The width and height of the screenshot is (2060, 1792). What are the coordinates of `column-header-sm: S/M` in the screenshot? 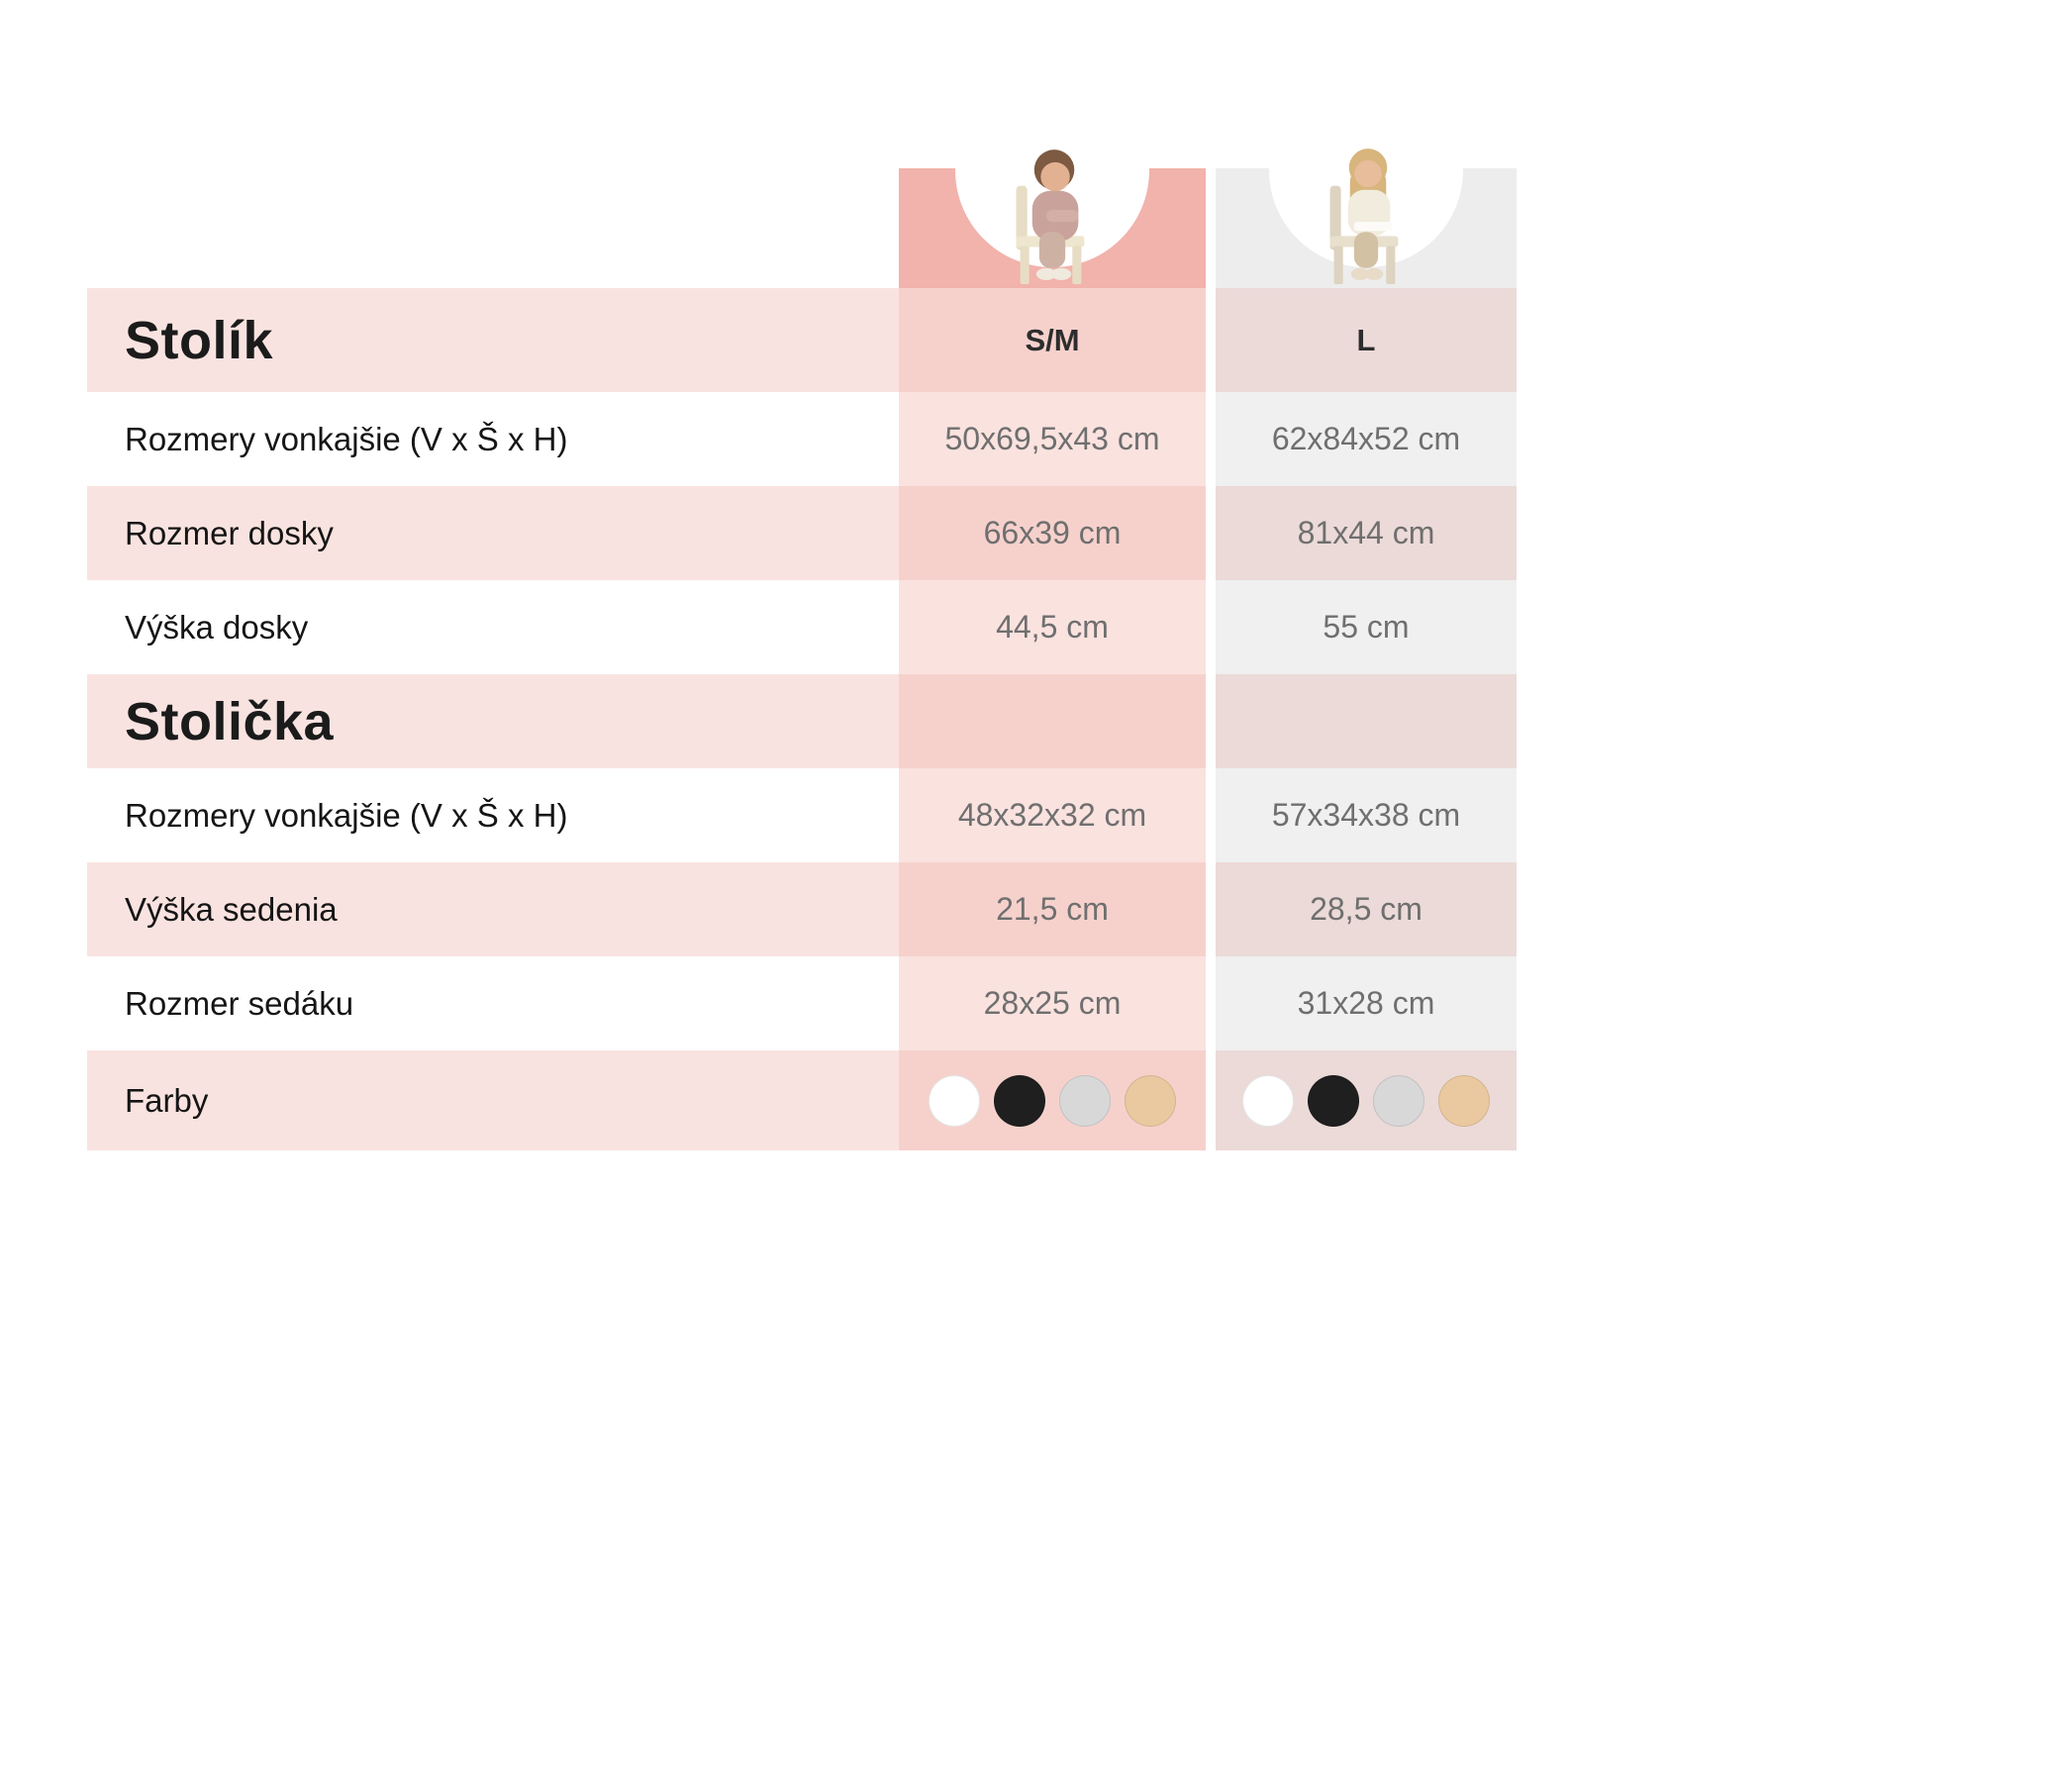 It's located at (1052, 339).